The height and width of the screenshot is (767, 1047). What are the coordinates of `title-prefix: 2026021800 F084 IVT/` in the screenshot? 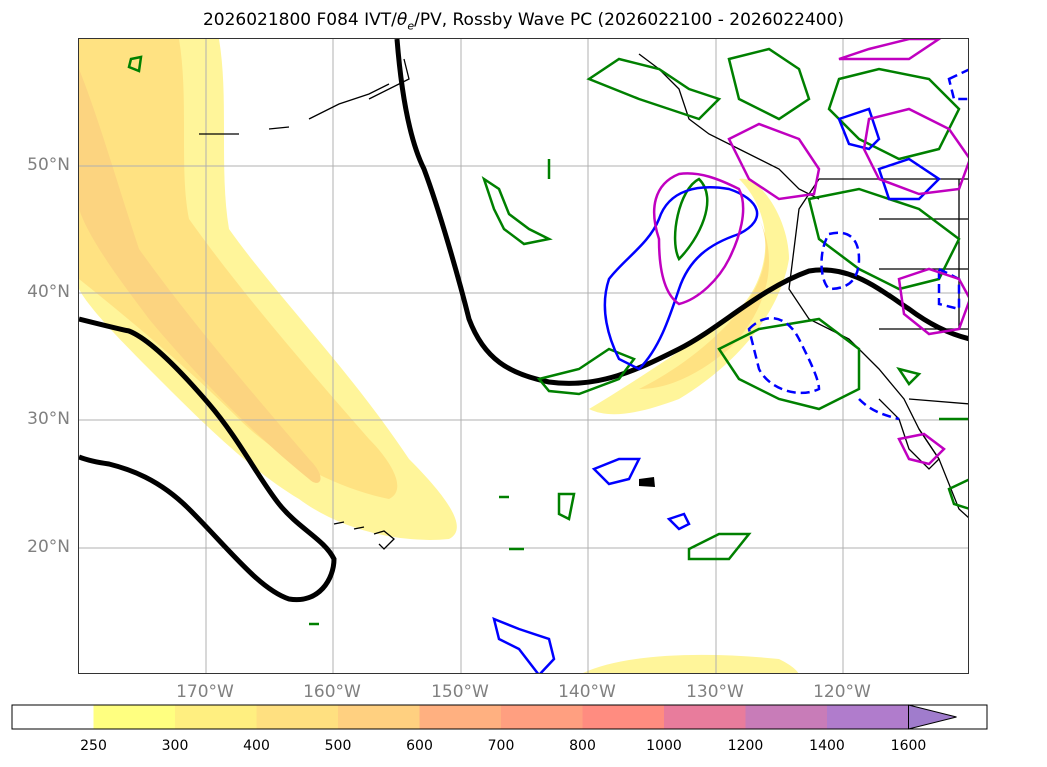 It's located at (299, 20).